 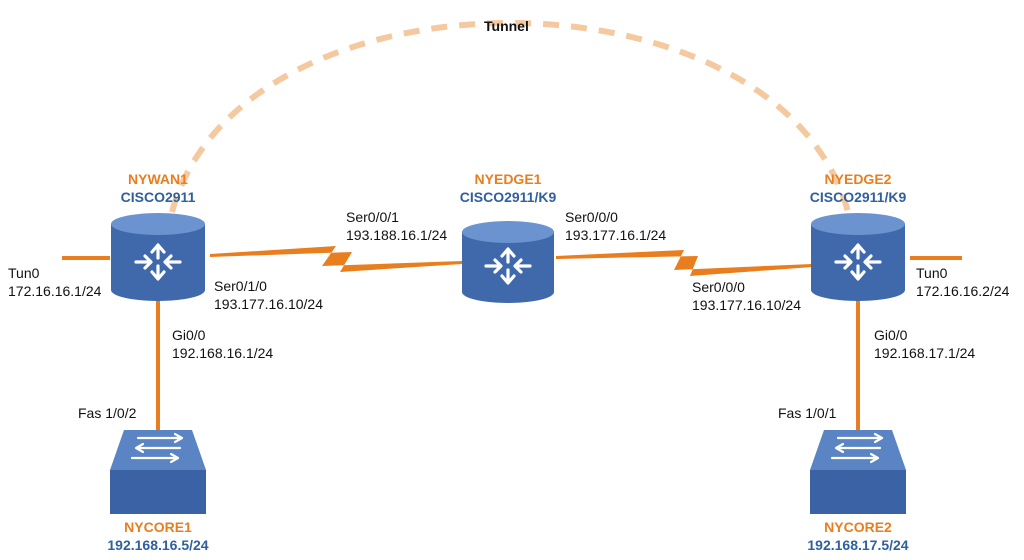 What do you see at coordinates (158, 197) in the screenshot?
I see `nywan1-model: CISCO2911` at bounding box center [158, 197].